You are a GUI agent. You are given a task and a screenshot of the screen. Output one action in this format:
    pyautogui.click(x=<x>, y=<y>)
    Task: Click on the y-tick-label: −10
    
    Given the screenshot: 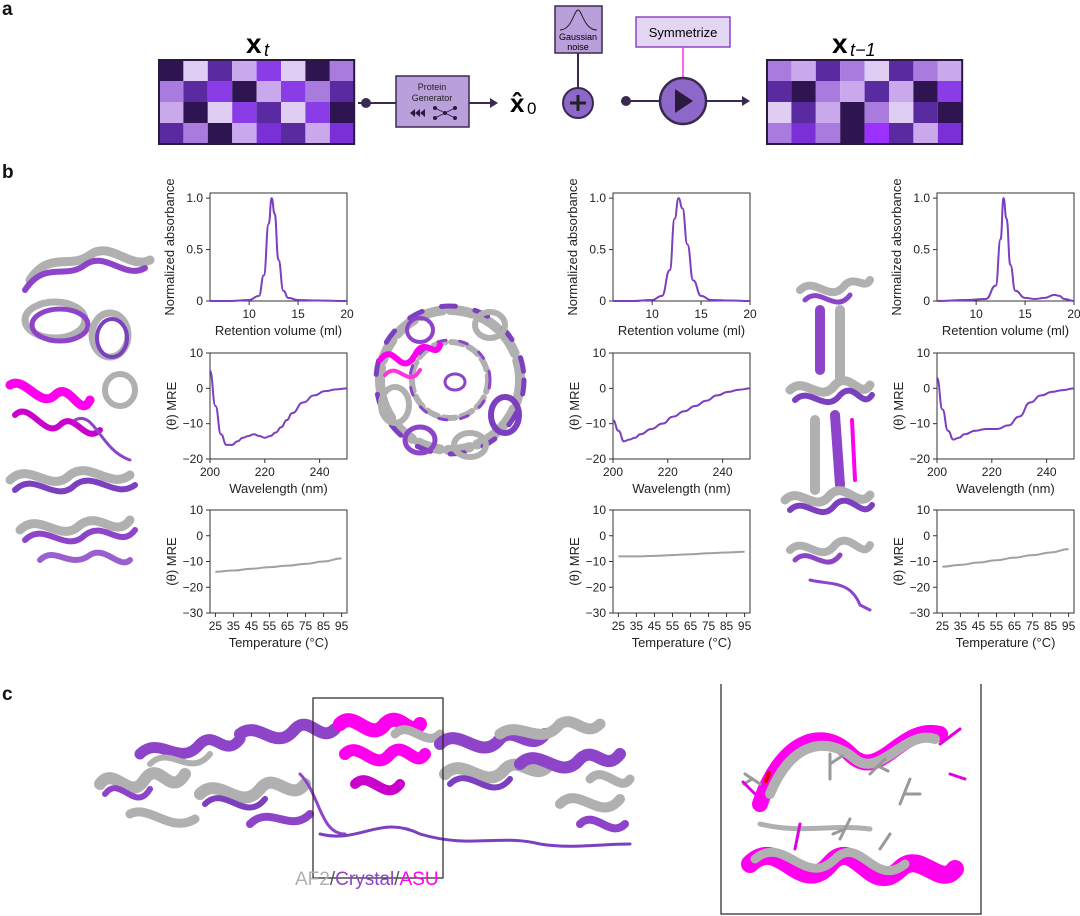 What is the action you would take?
    pyautogui.click(x=193, y=562)
    